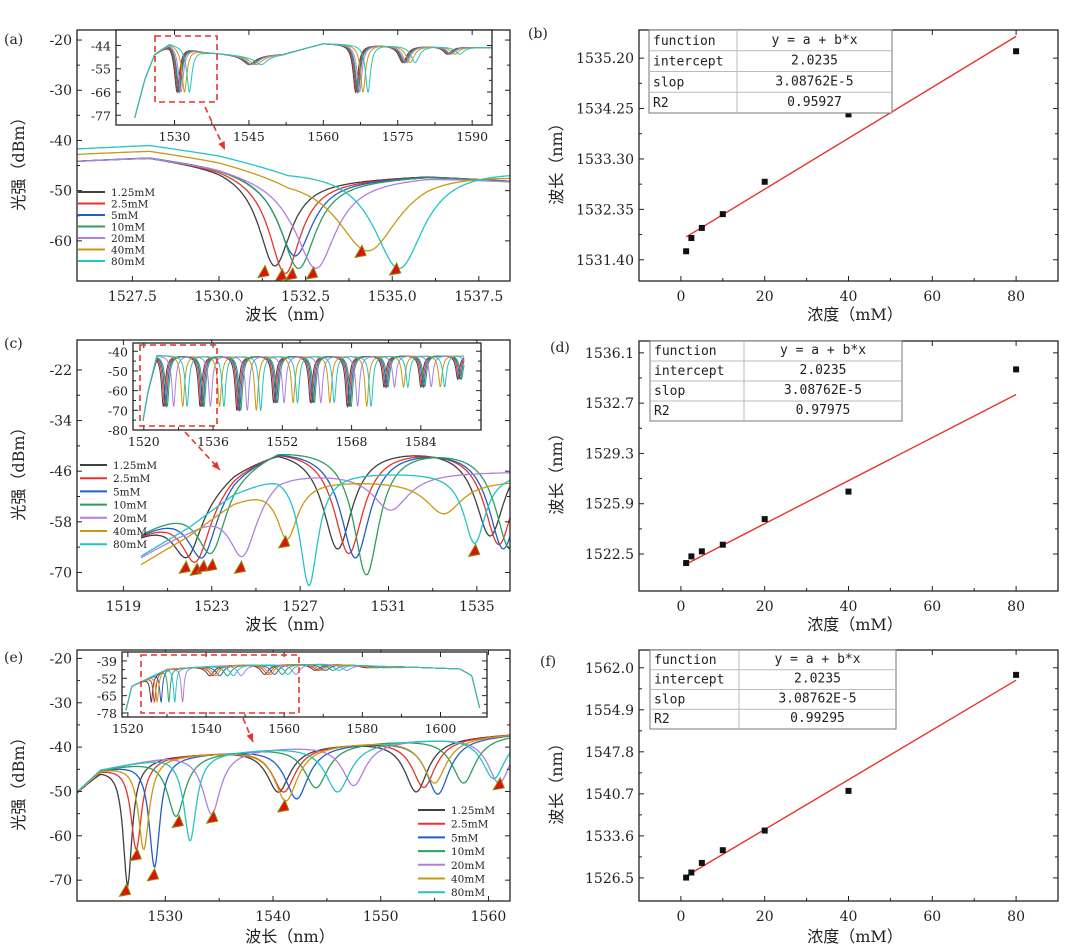 This screenshot has width=1080, height=950. Describe the element at coordinates (814, 102) in the screenshot. I see `fit-table-value: 0.95927` at that location.